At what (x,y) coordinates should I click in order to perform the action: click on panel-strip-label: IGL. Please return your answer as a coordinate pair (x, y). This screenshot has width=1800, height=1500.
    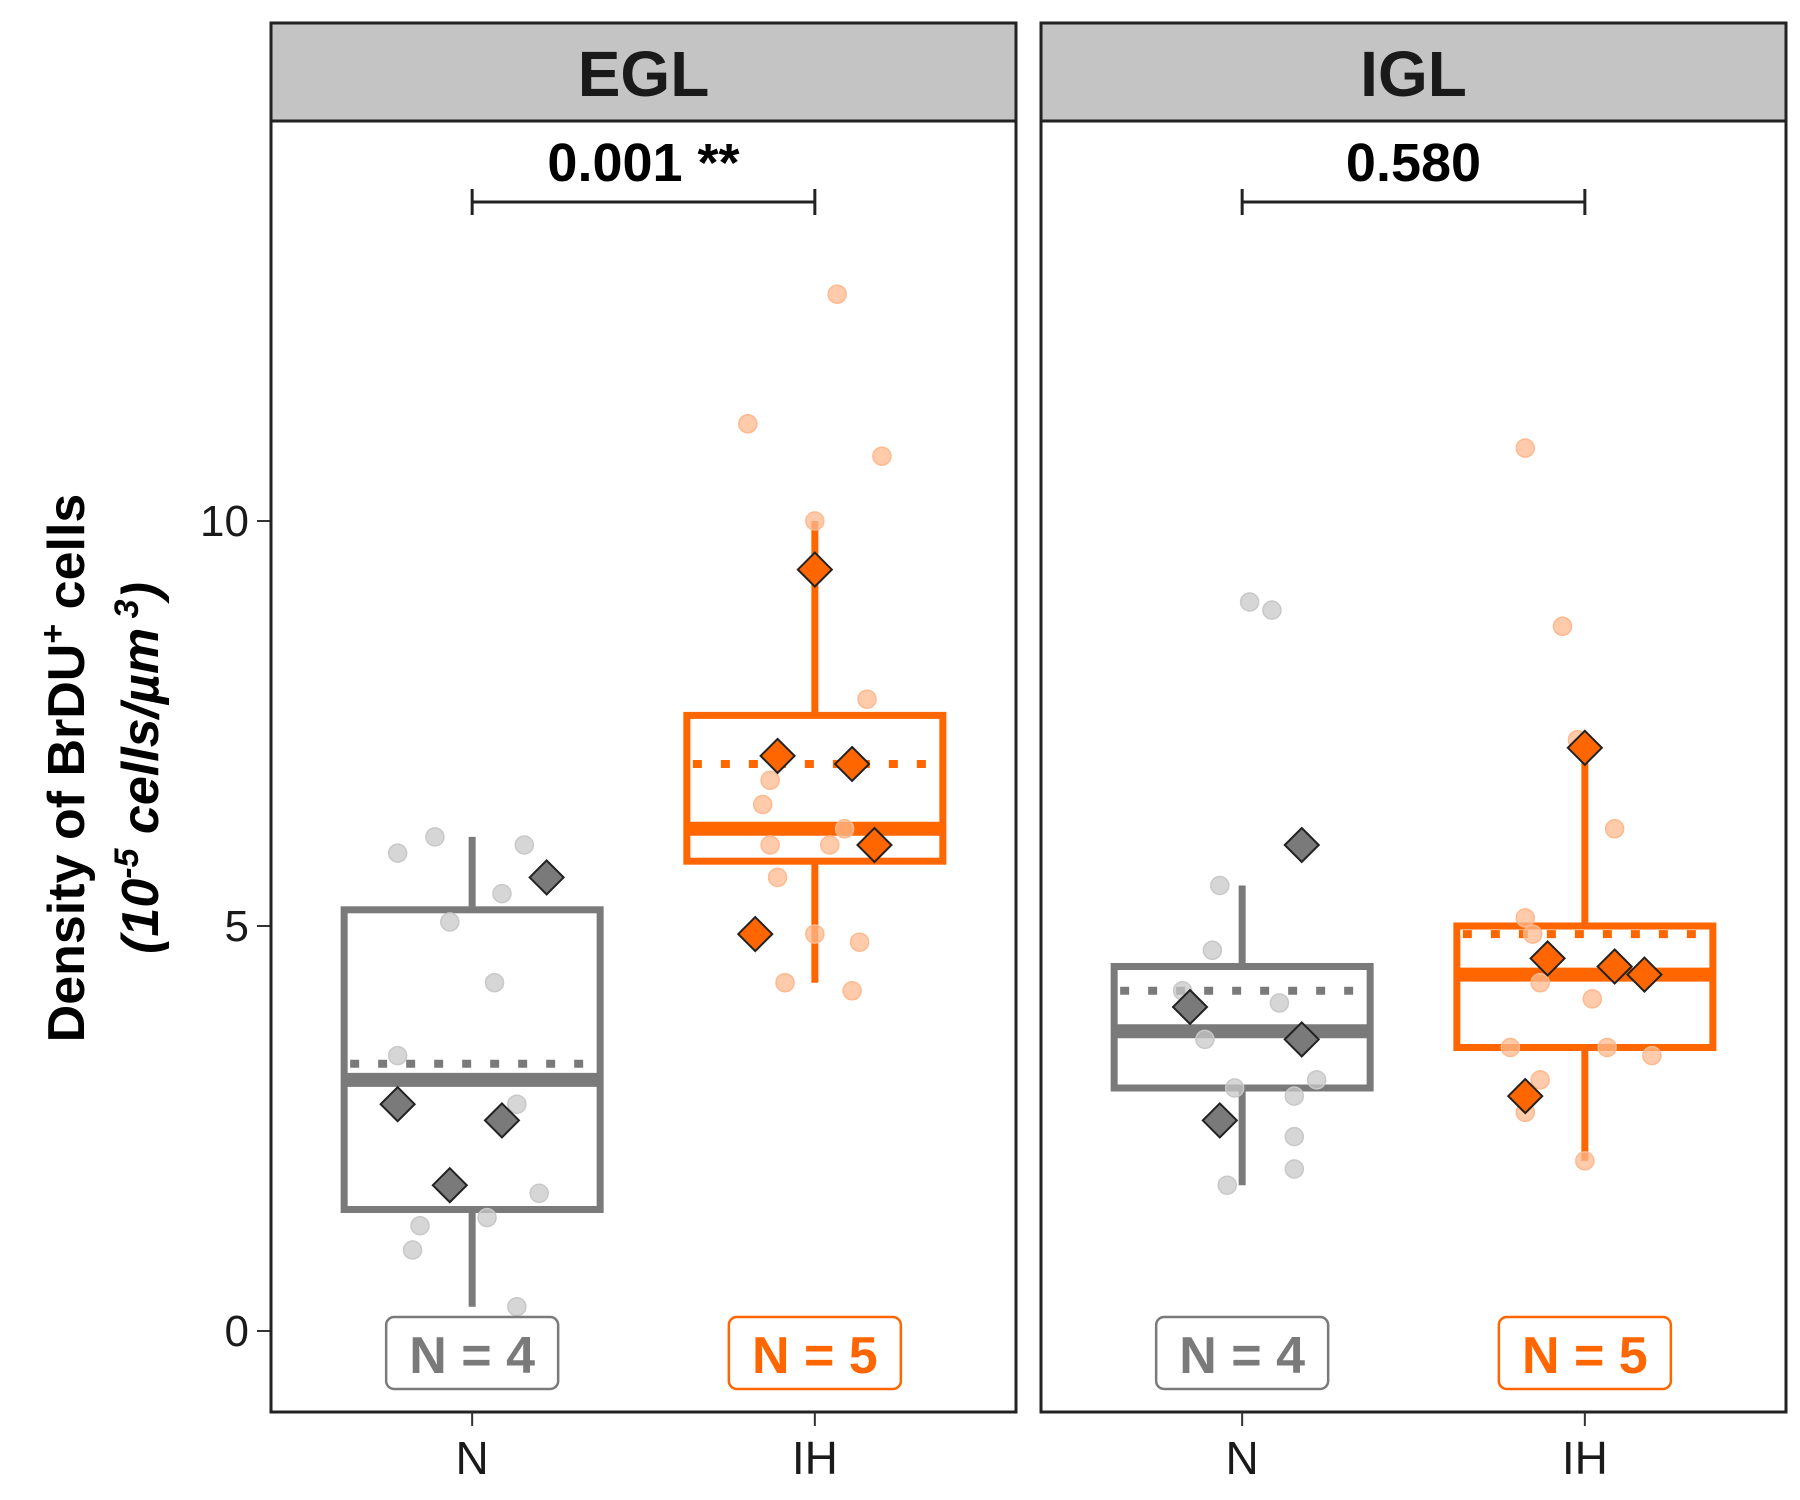
    Looking at the image, I should click on (1413, 74).